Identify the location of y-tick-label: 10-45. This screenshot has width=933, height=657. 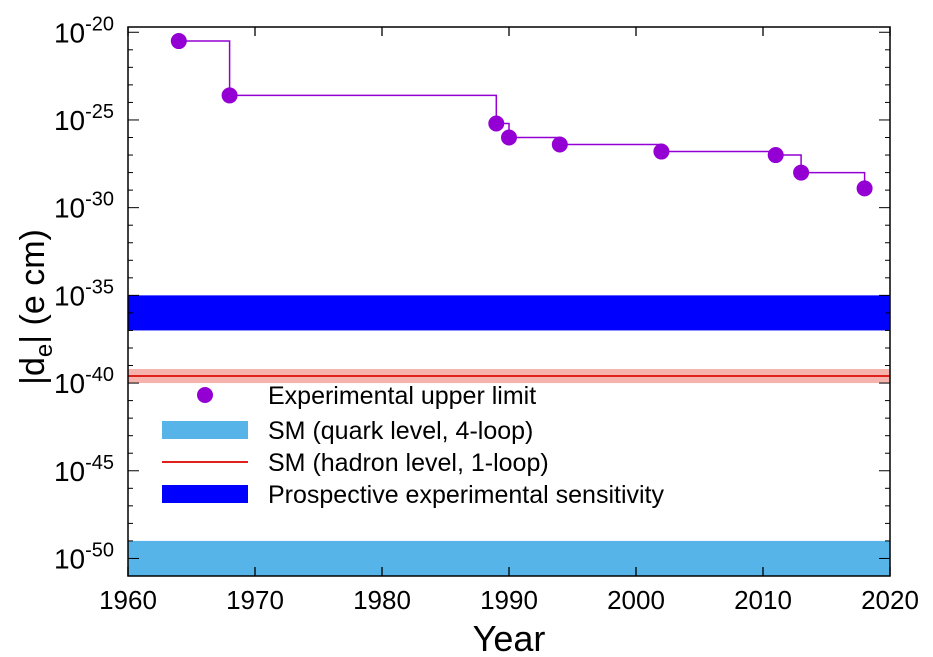
(84, 469).